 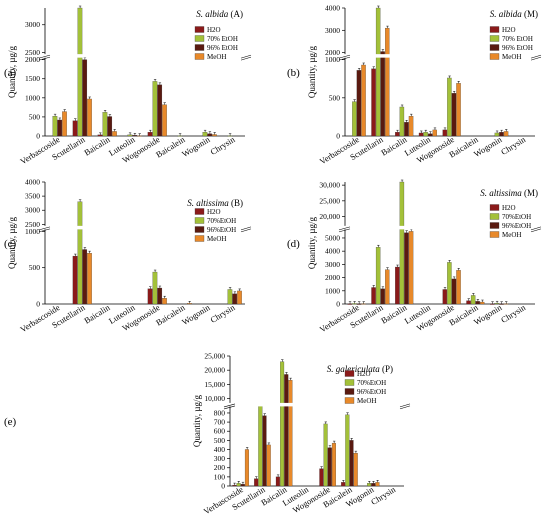 What do you see at coordinates (530, 193) in the screenshot?
I see `chart-title-suffix: (M)` at bounding box center [530, 193].